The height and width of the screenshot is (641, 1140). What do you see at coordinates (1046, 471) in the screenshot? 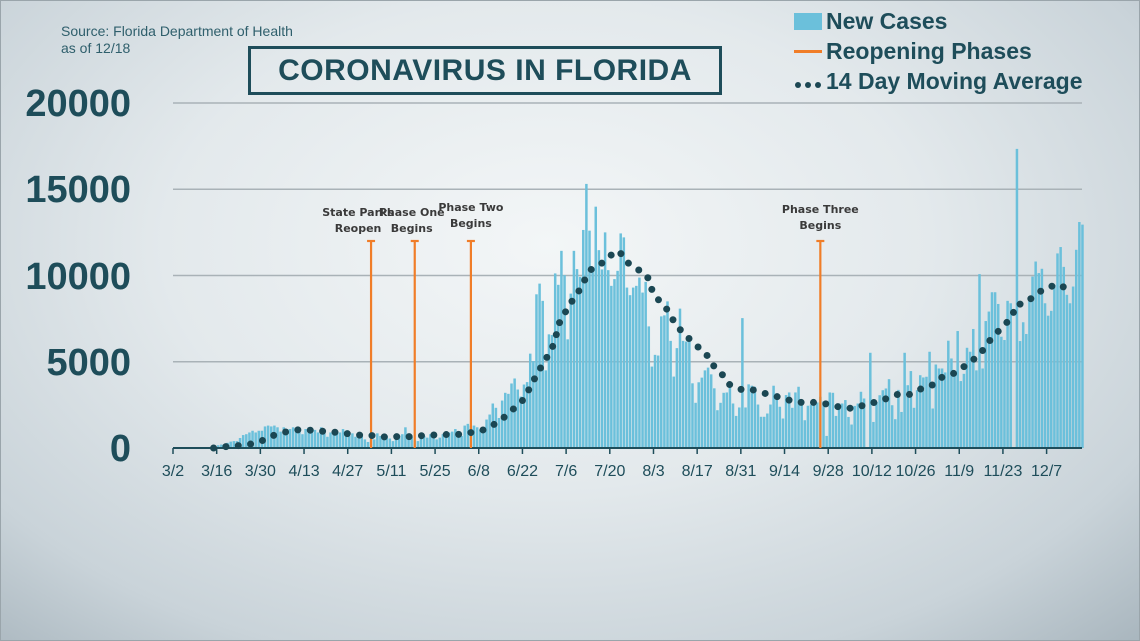
I see `x-tick-label: 12/7` at bounding box center [1046, 471].